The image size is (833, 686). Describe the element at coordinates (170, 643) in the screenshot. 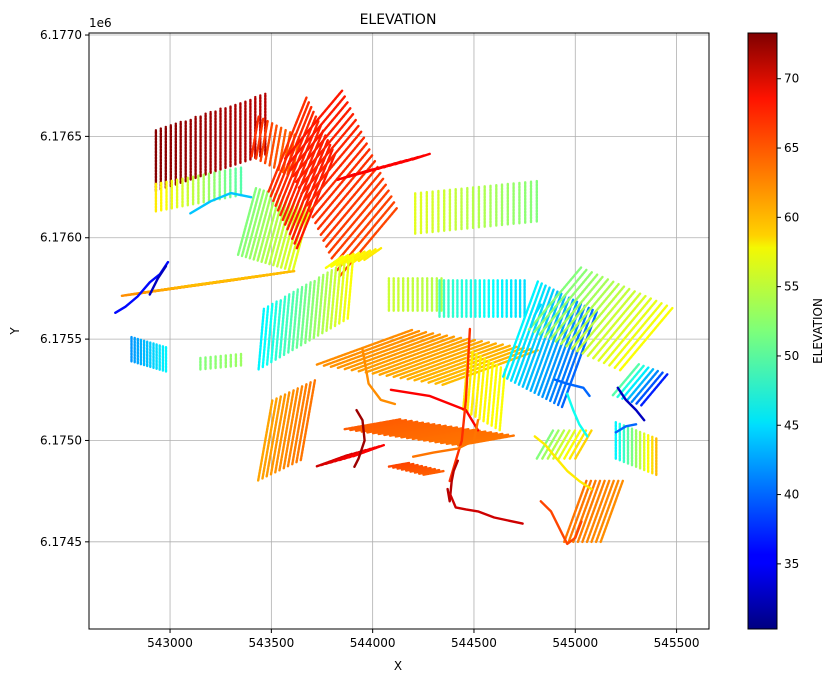

I see `x-tick-label: 543000` at that location.